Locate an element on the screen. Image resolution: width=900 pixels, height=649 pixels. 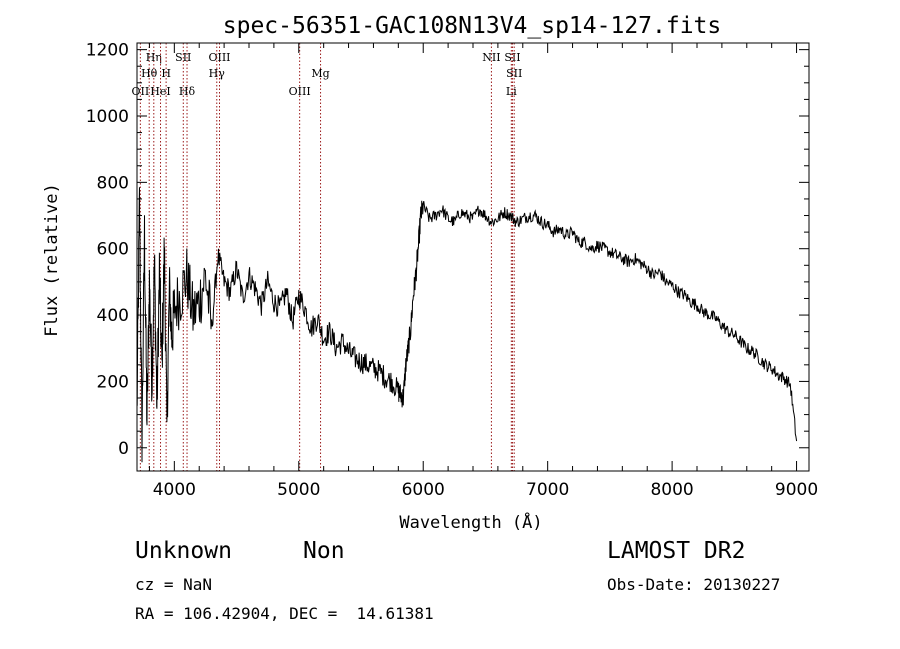
line-label-1: Hθ is located at coordinates (149, 73).